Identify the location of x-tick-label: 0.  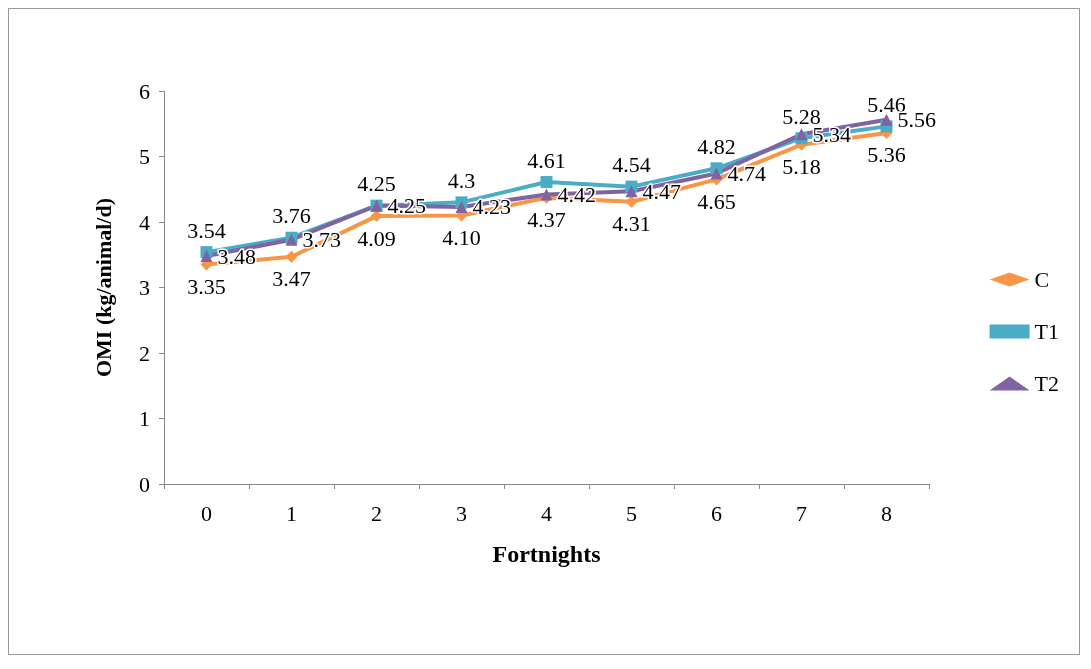
(206, 513).